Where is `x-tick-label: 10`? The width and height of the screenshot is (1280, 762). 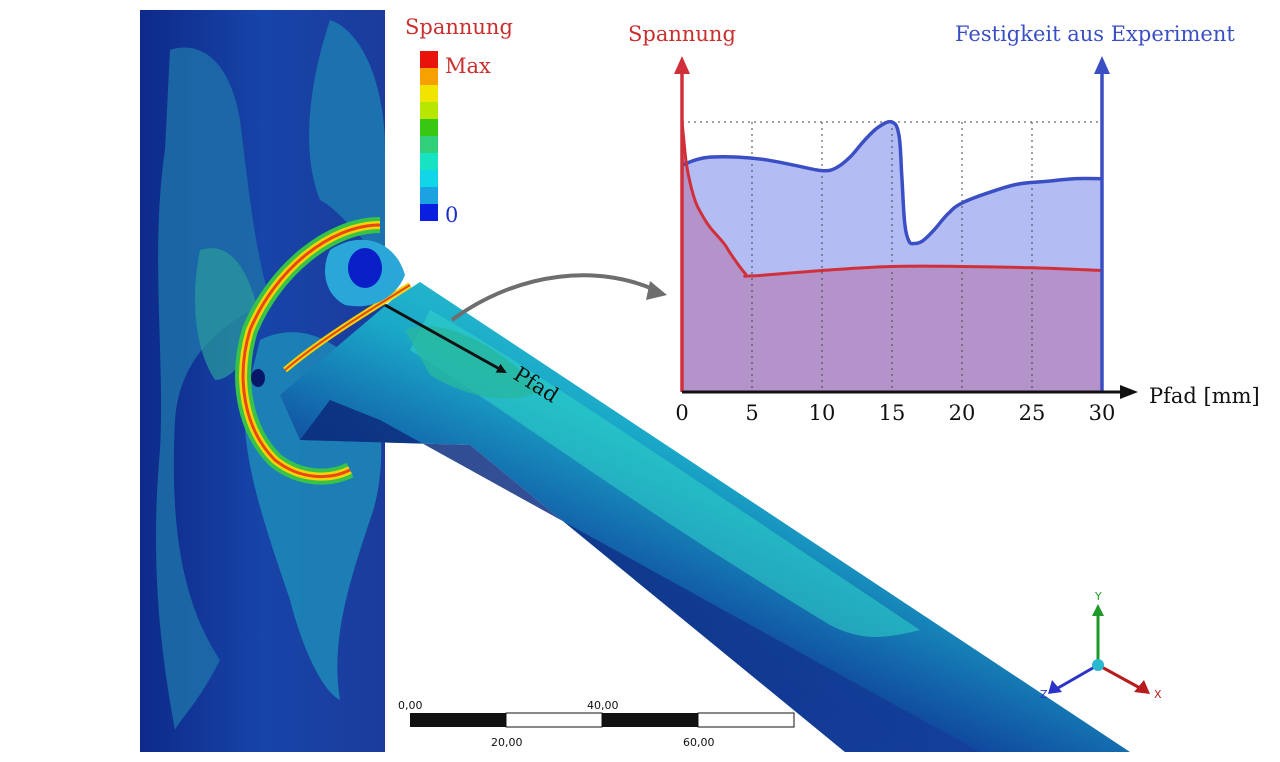
x-tick-label: 10 is located at coordinates (822, 413).